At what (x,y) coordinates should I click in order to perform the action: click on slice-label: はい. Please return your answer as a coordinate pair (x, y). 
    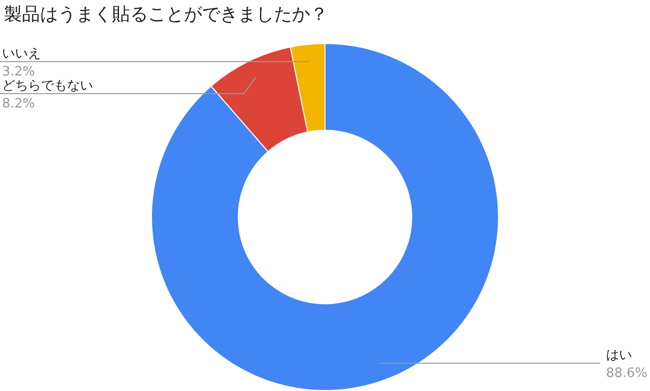
    Looking at the image, I should click on (619, 356).